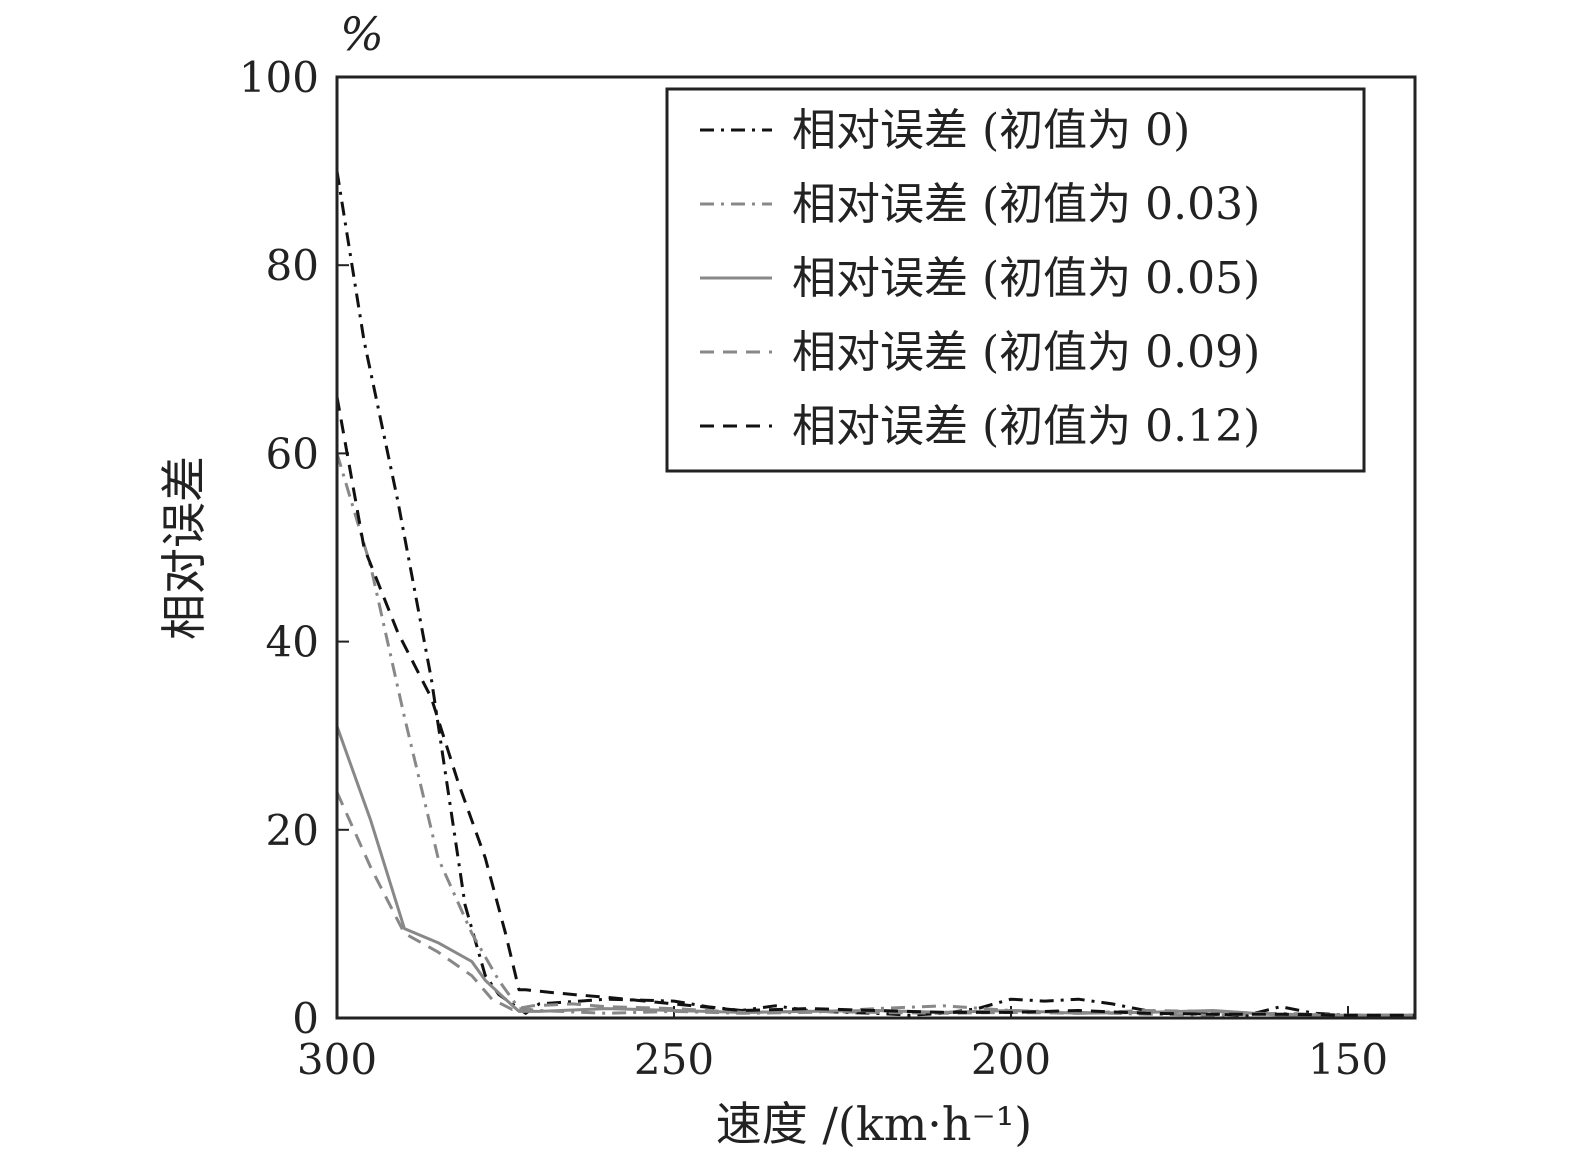 This screenshot has height=1165, width=1575. What do you see at coordinates (1348, 1059) in the screenshot?
I see `x-tick-label: 150` at bounding box center [1348, 1059].